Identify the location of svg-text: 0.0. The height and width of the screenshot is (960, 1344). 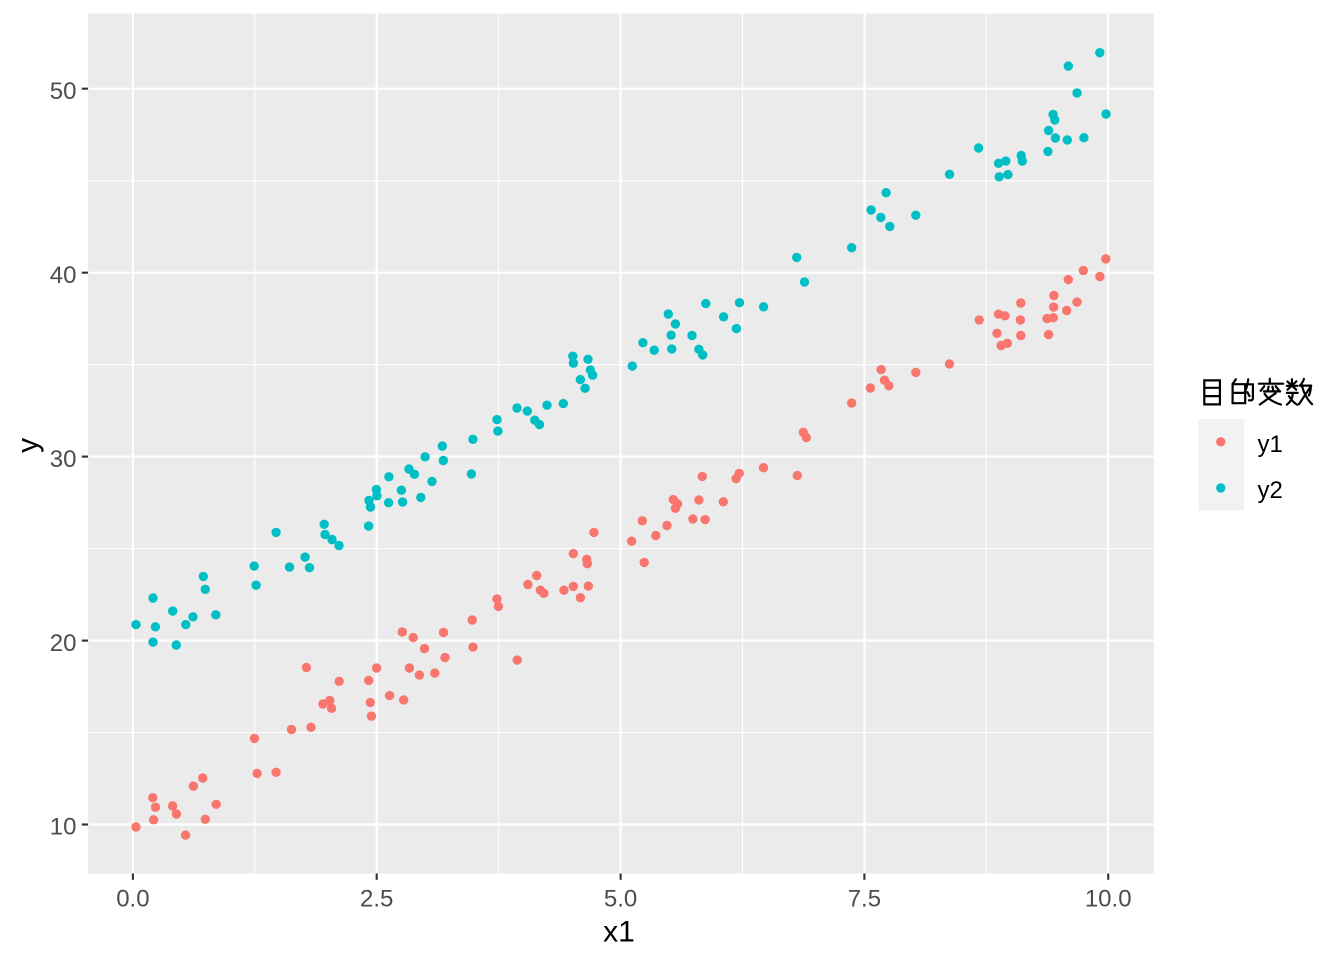
(132, 899).